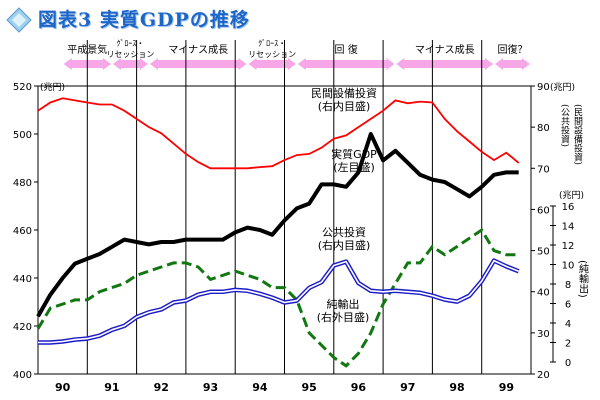 The height and width of the screenshot is (400, 600). What do you see at coordinates (543, 87) in the screenshot?
I see `right-tick-label: 90` at bounding box center [543, 87].